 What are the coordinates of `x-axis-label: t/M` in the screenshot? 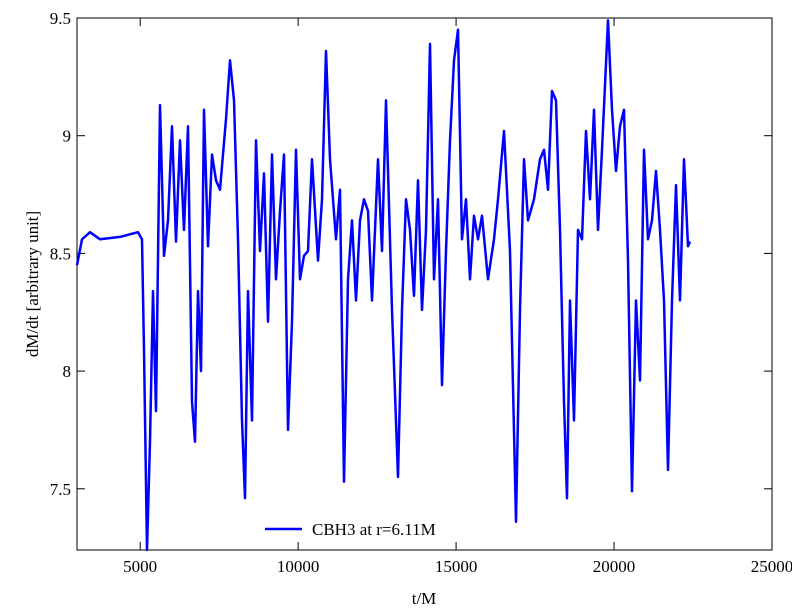 It's located at (424, 598).